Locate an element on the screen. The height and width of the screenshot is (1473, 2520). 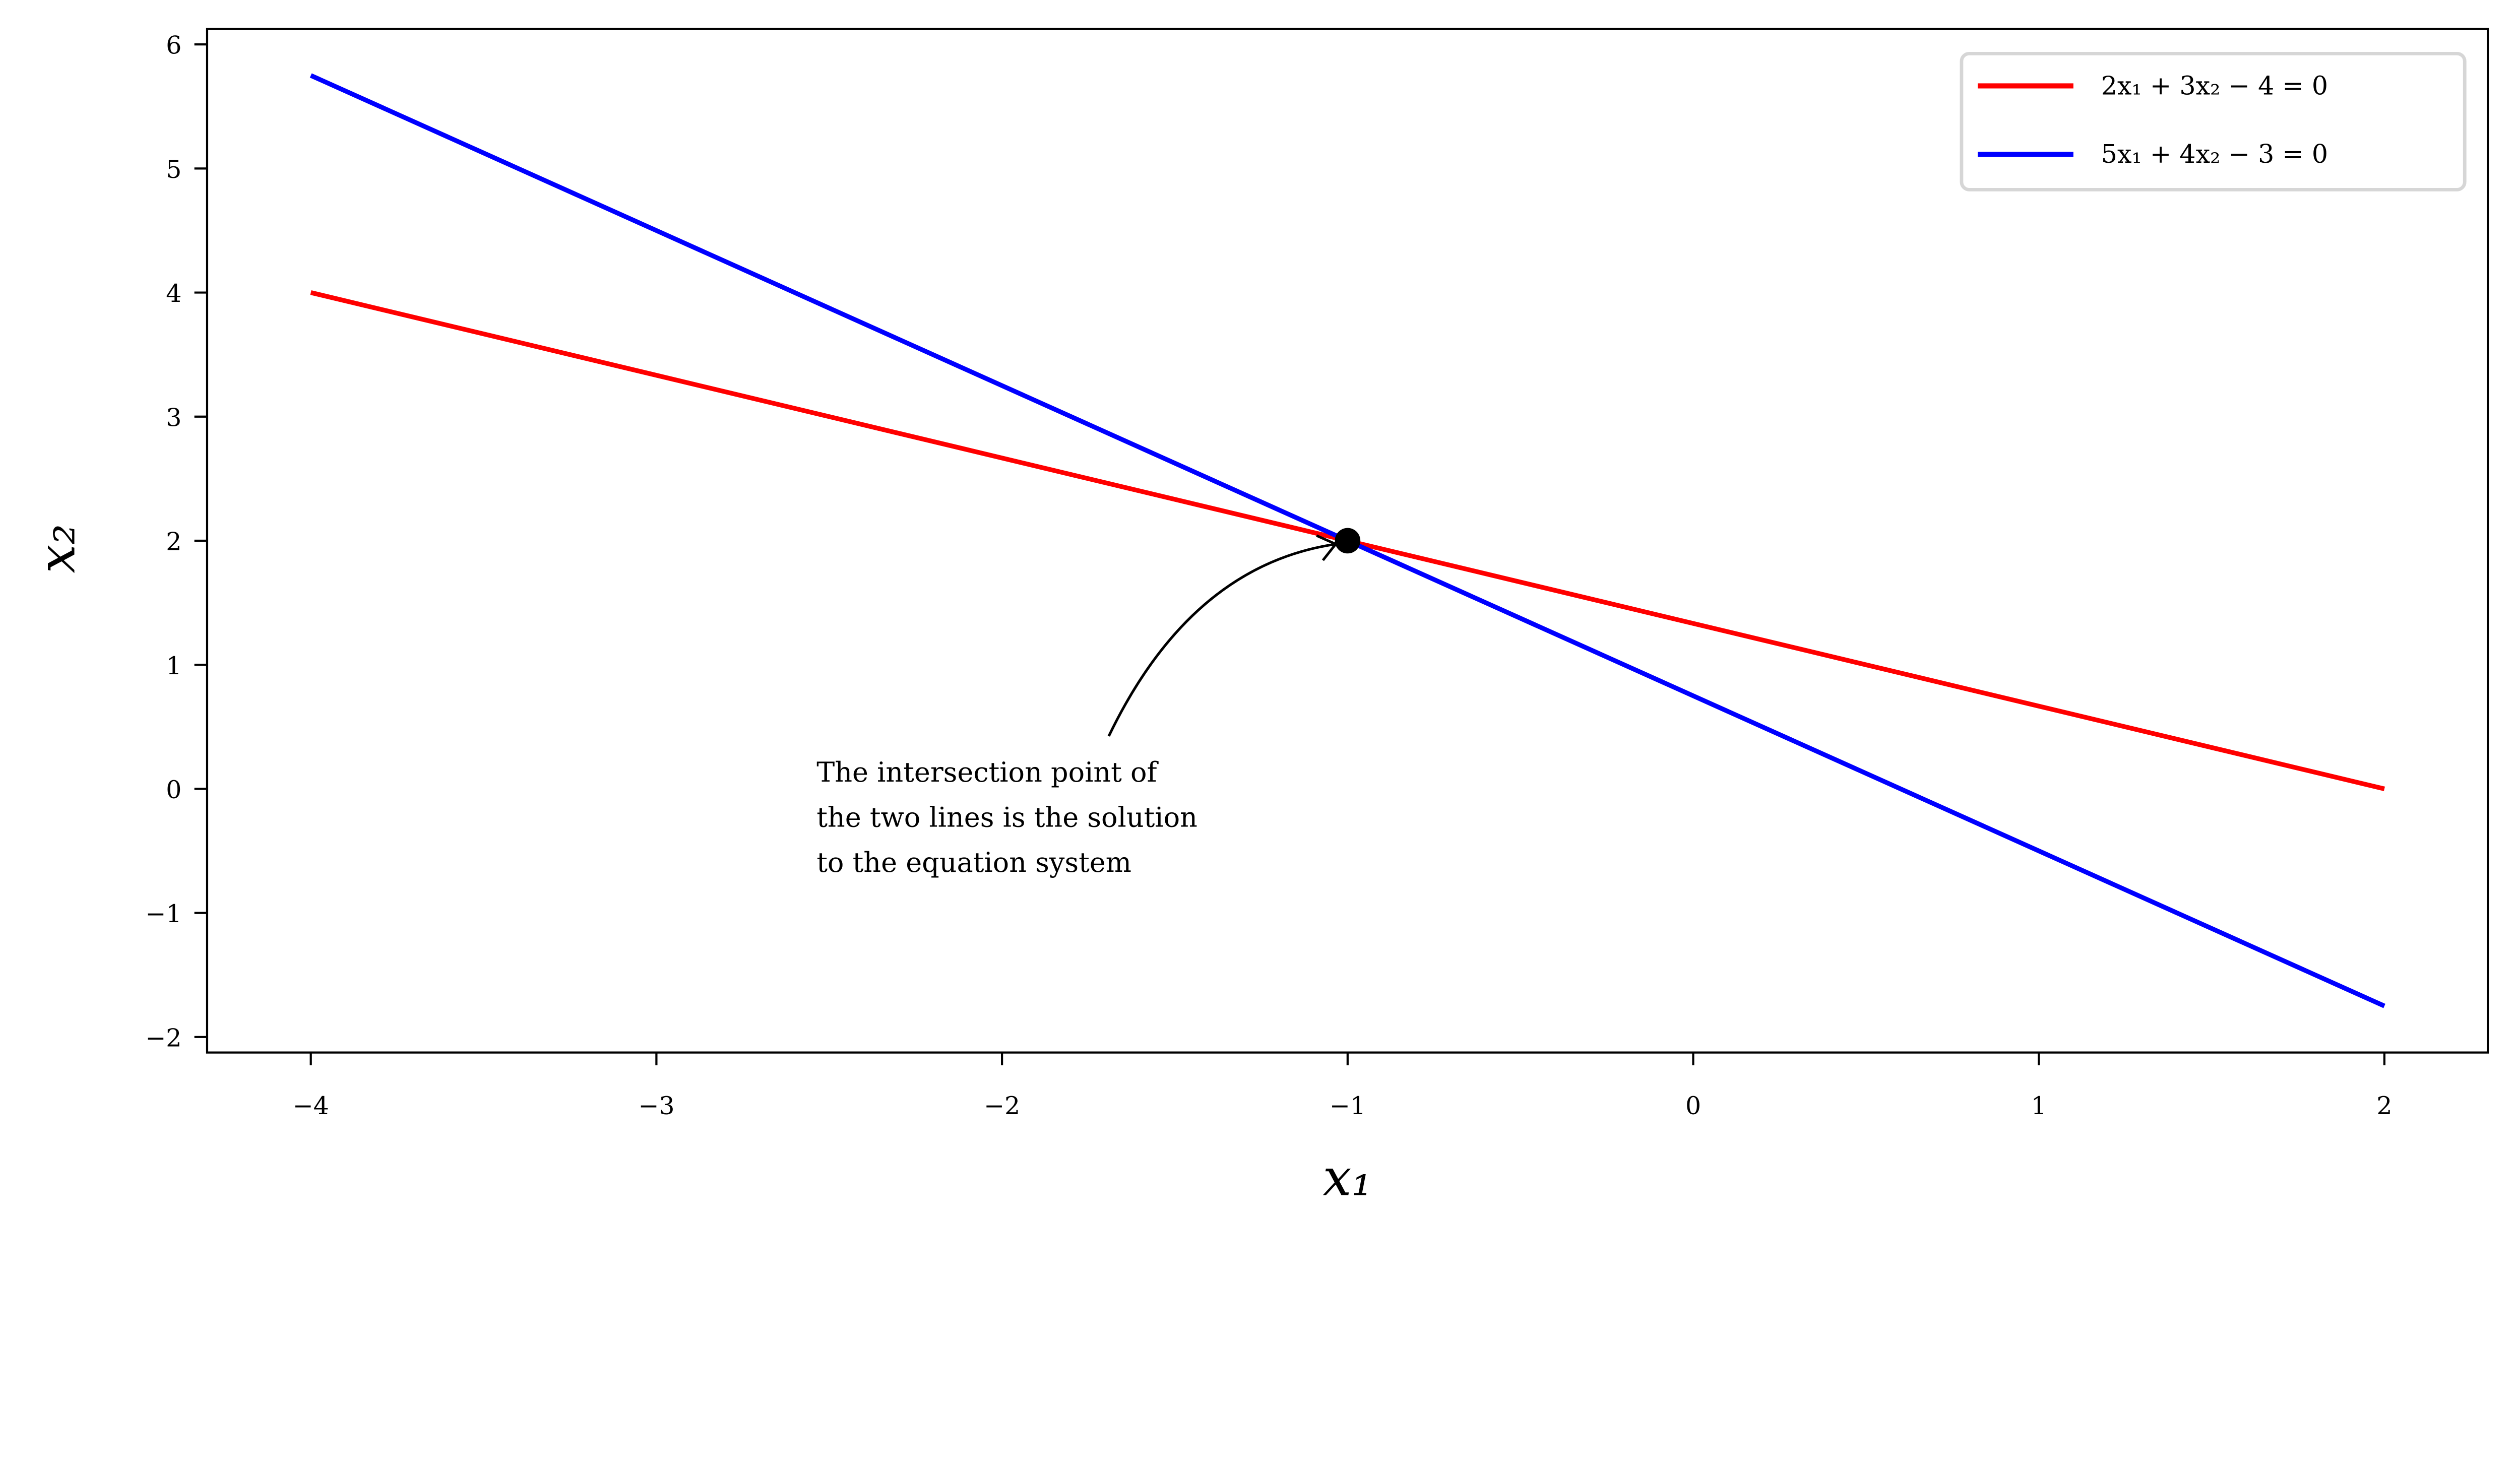
legend-label-red: 2x₁ + 3x₂ − 4 = 0 is located at coordinates (2214, 86).